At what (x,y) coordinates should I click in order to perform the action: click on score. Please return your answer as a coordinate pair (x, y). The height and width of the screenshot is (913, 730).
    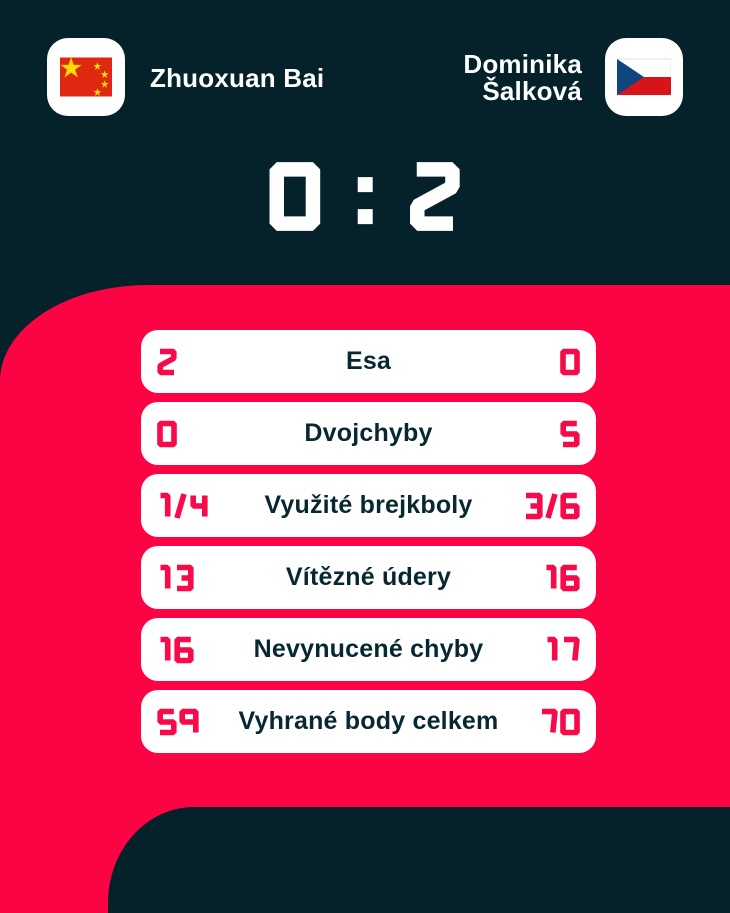
    Looking at the image, I should click on (365, 196).